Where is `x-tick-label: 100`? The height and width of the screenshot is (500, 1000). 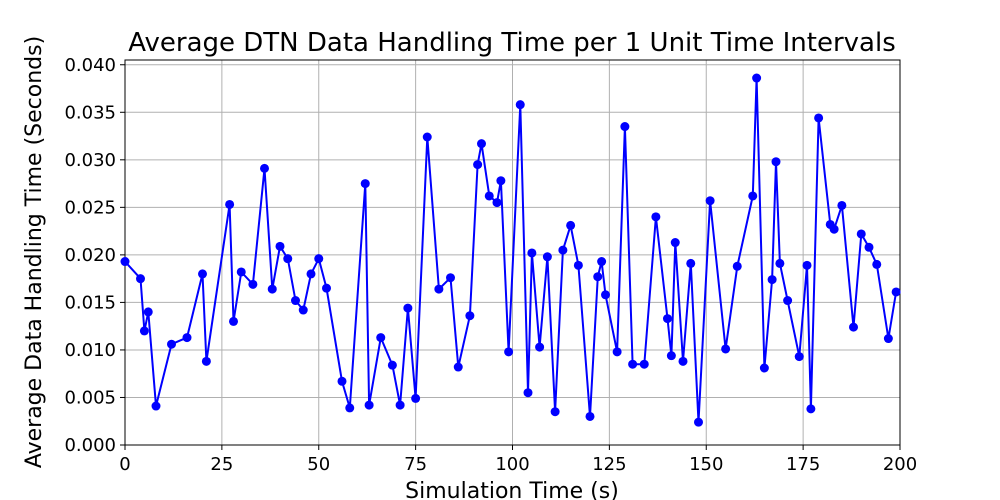
x-tick-label: 100 is located at coordinates (512, 464).